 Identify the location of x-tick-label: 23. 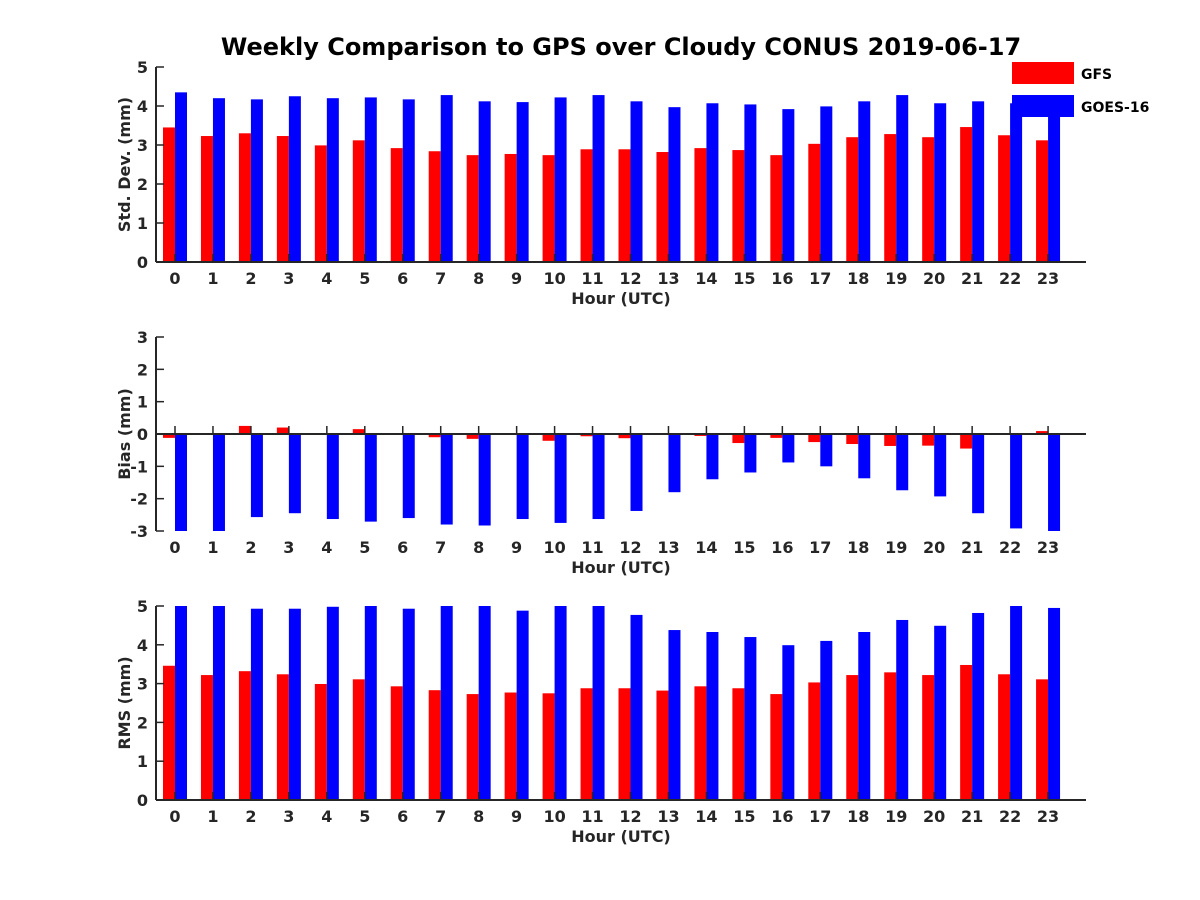
(1048, 547).